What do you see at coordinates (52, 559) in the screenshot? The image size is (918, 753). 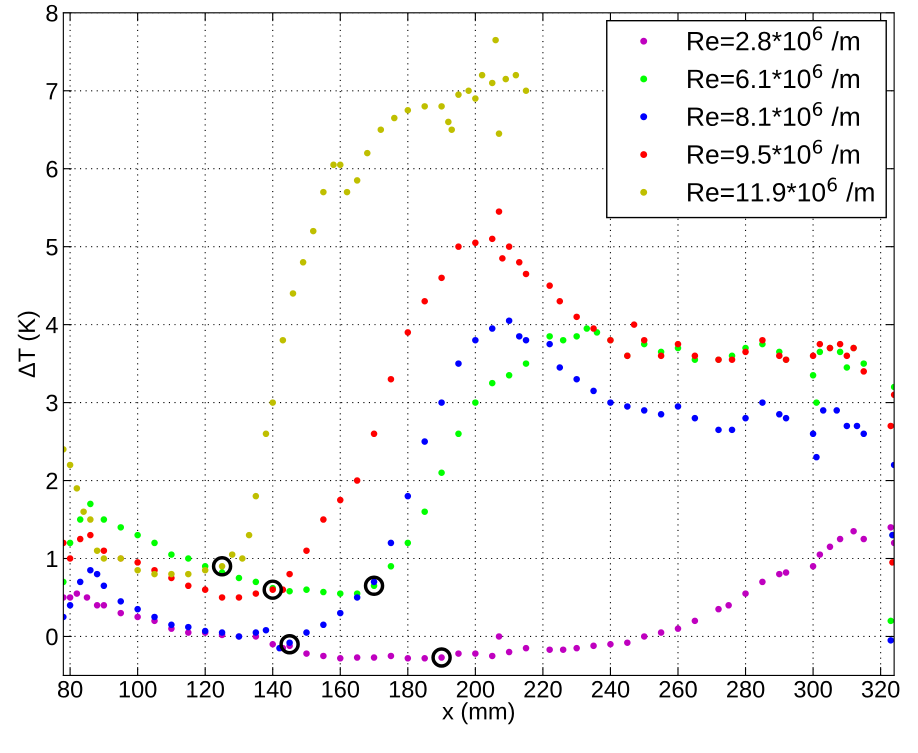 I see `y-tick-label: 1` at bounding box center [52, 559].